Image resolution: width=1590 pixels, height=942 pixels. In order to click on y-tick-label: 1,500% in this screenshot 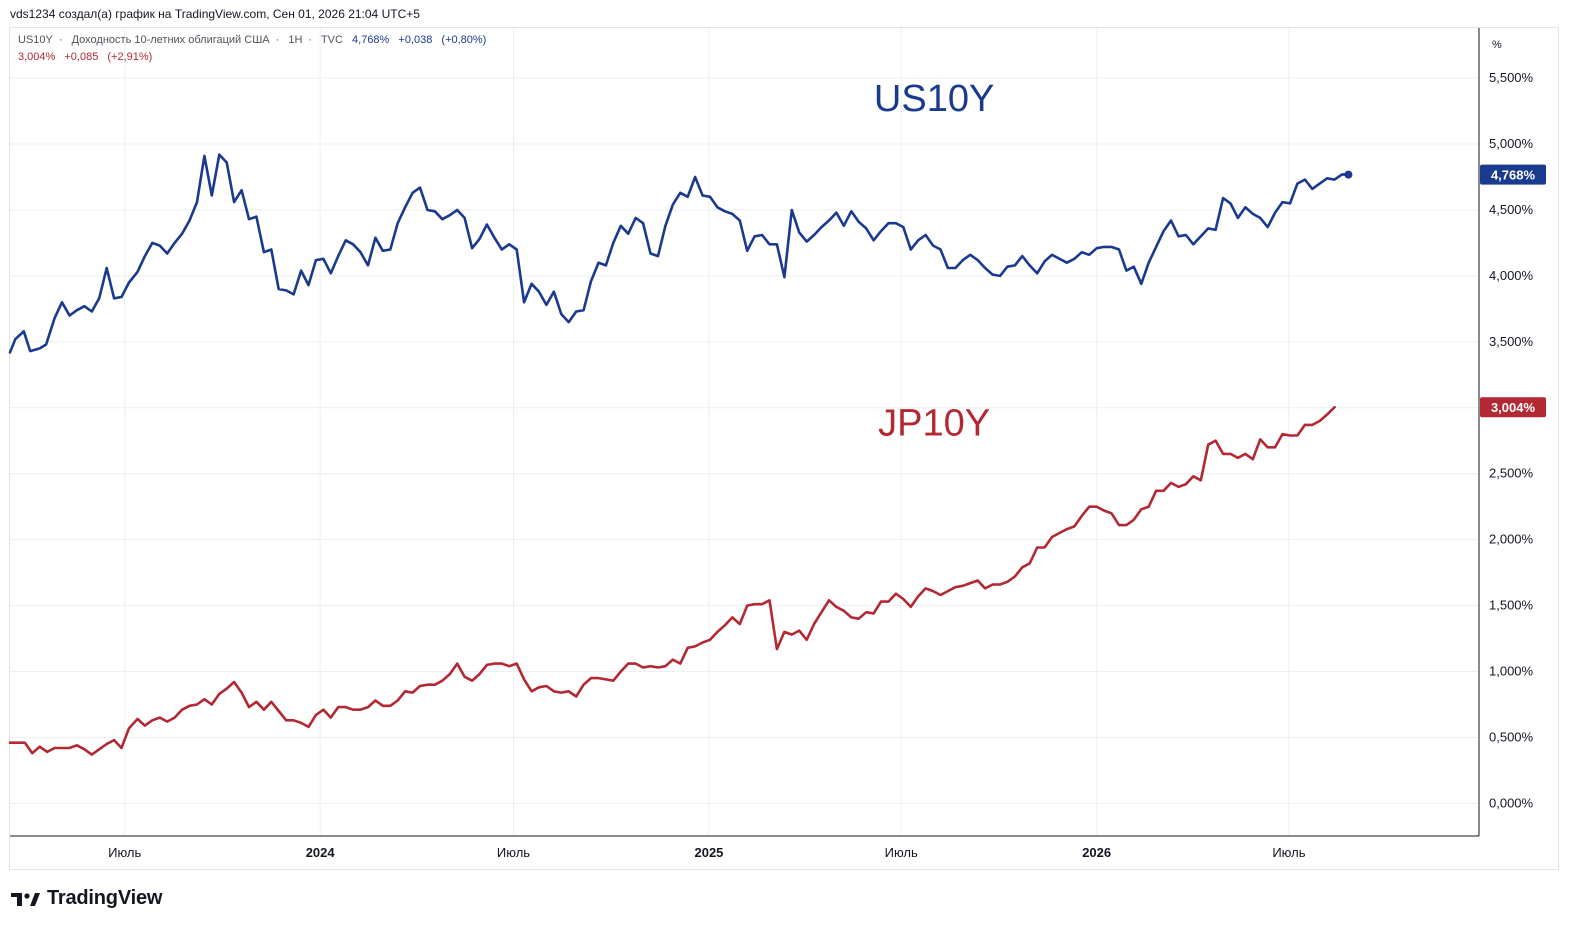, I will do `click(1511, 605)`.